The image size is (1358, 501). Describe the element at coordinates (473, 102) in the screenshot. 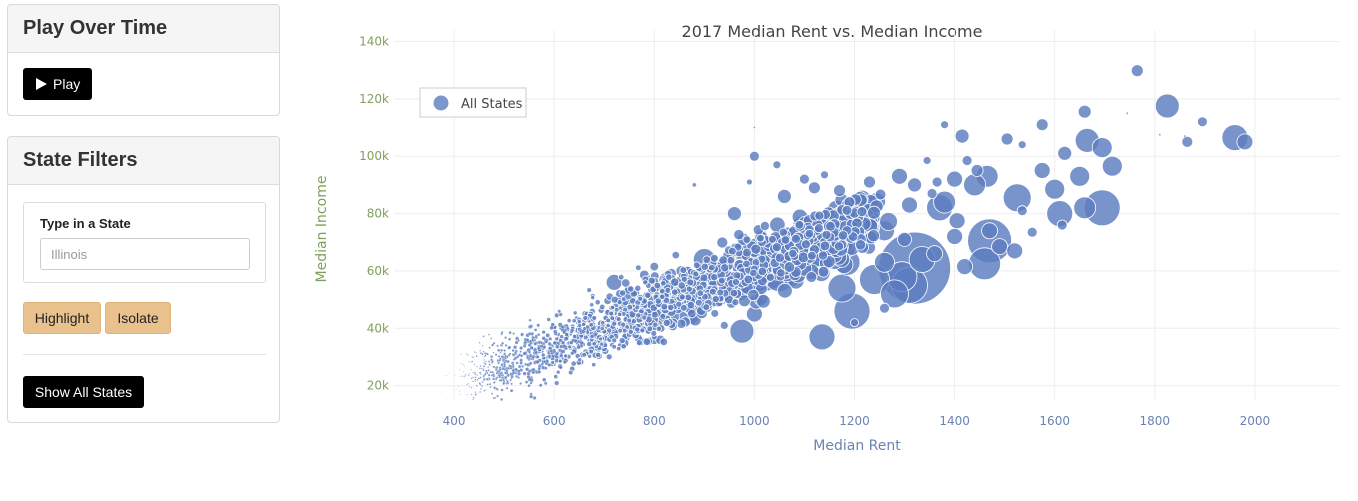

I see `legend: All States` at that location.